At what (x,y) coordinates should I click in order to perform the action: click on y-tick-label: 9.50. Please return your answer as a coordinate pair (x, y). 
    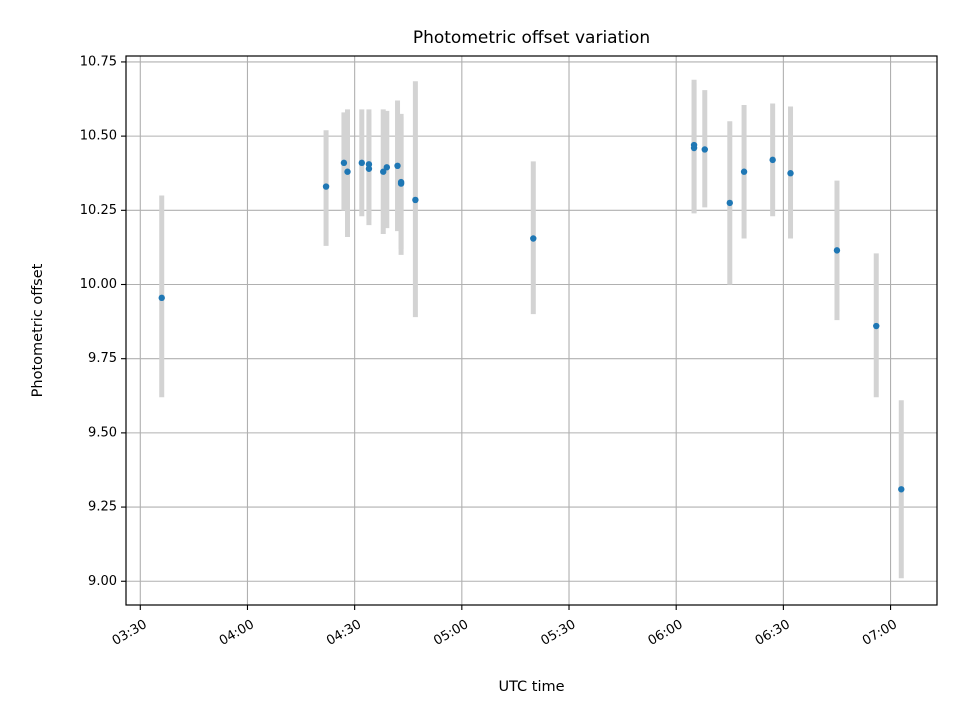
    Looking at the image, I should click on (102, 432).